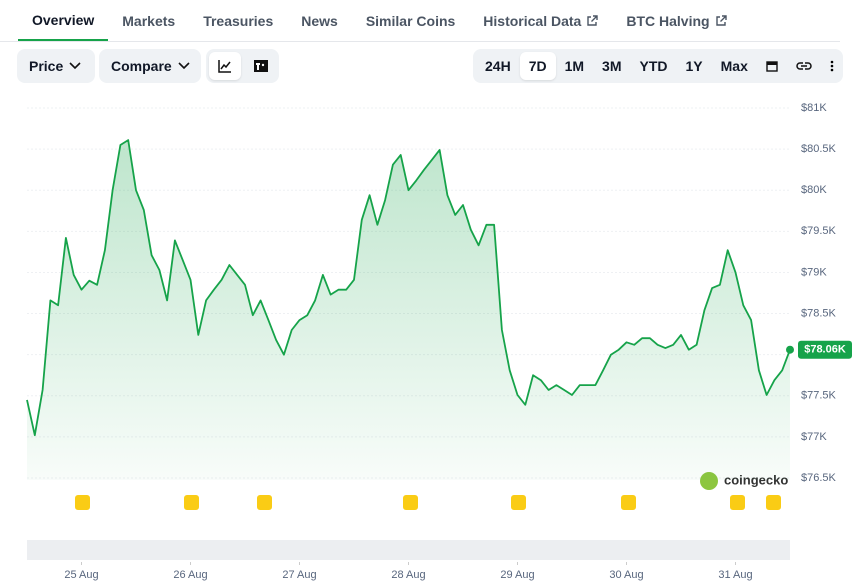 The width and height of the screenshot is (868, 587). What do you see at coordinates (772, 66) in the screenshot?
I see `calendar-button` at bounding box center [772, 66].